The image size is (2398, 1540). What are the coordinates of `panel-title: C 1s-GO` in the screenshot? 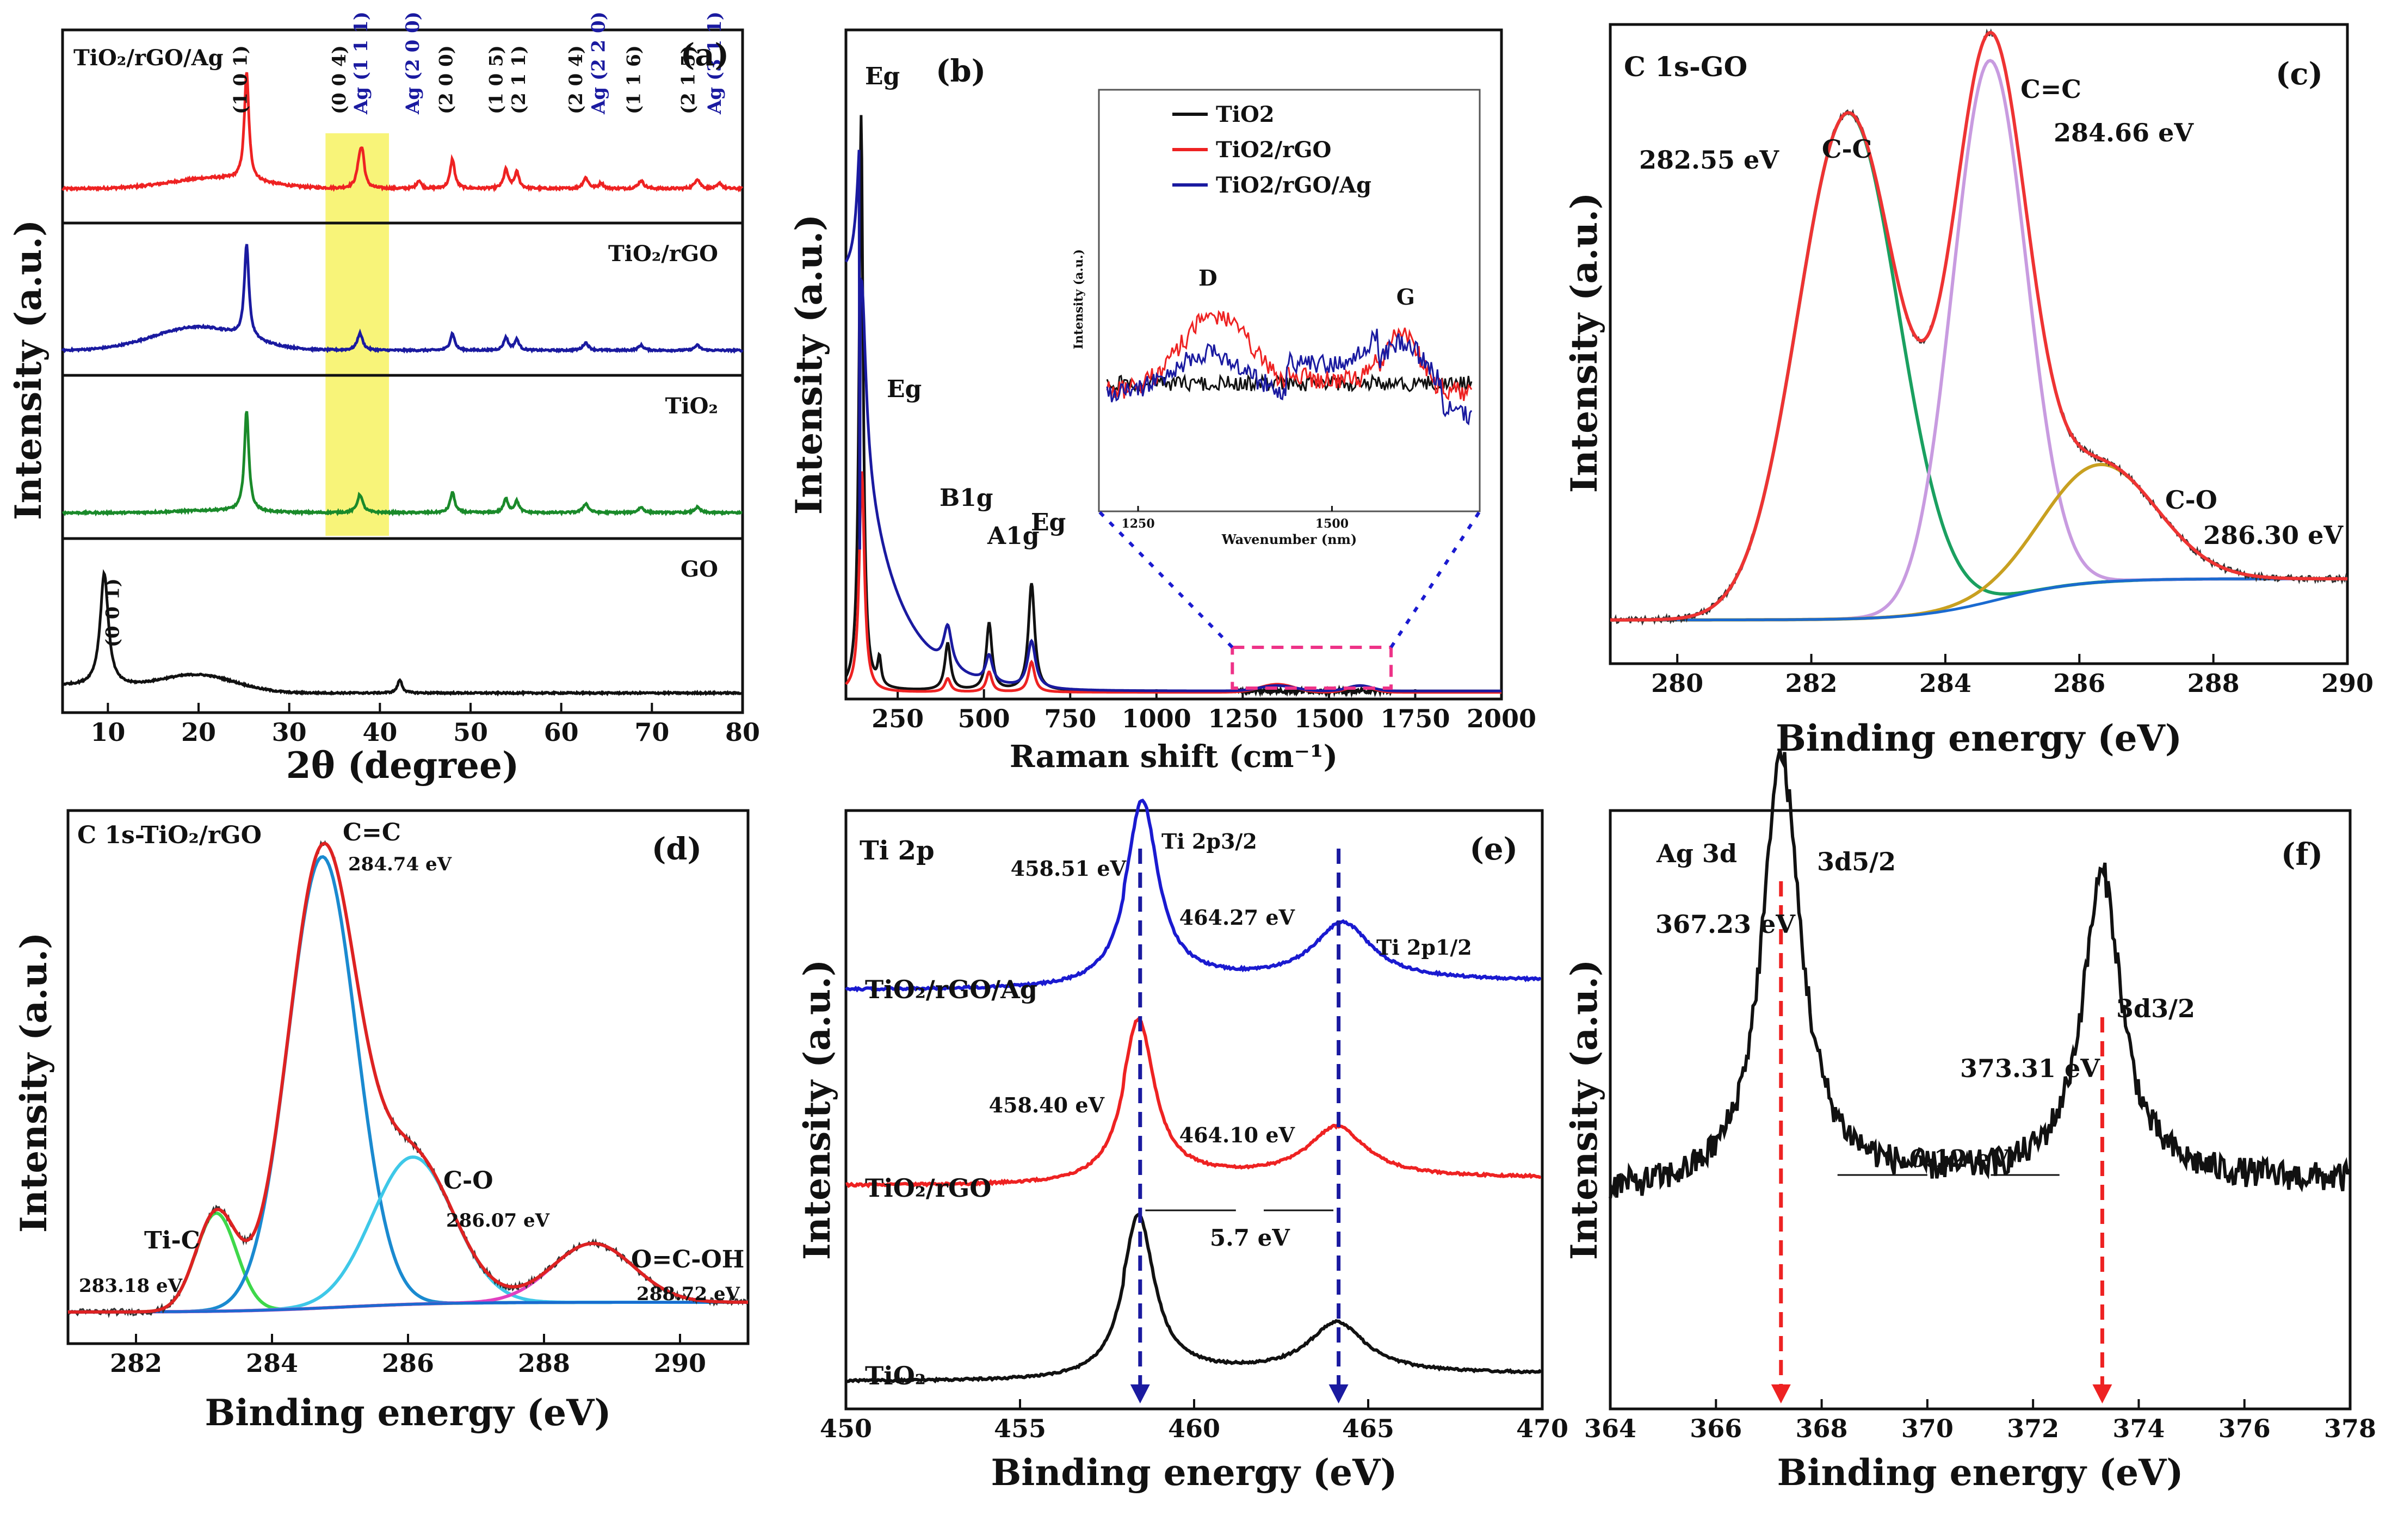 It's located at (1685, 67).